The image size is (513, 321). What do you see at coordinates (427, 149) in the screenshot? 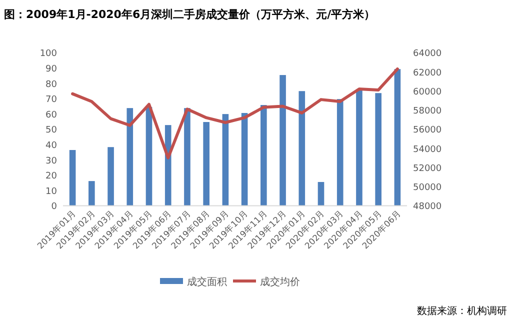
I see `y2-tick-label: 54000` at bounding box center [427, 149].